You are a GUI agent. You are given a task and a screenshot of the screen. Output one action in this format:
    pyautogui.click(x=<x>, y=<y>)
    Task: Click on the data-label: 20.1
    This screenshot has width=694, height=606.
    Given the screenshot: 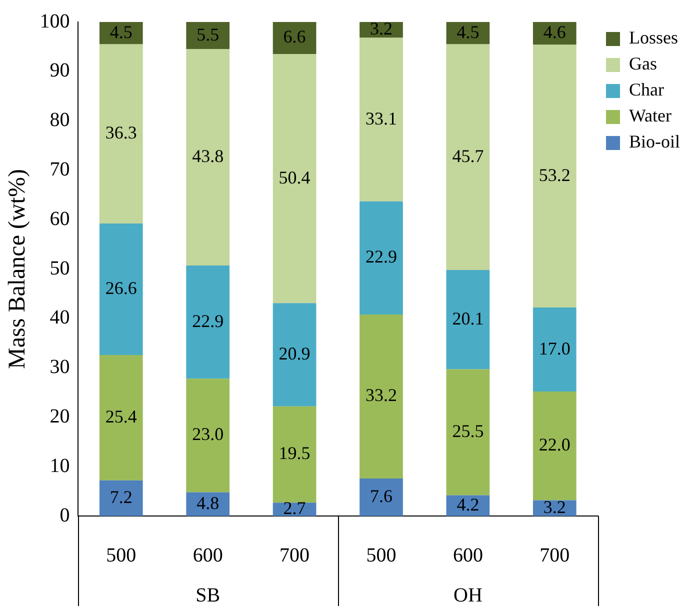 What is the action you would take?
    pyautogui.click(x=468, y=318)
    